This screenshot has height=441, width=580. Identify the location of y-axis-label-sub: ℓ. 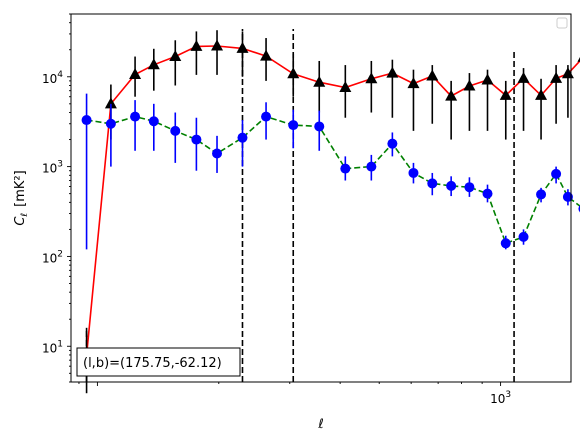
(25, 215).